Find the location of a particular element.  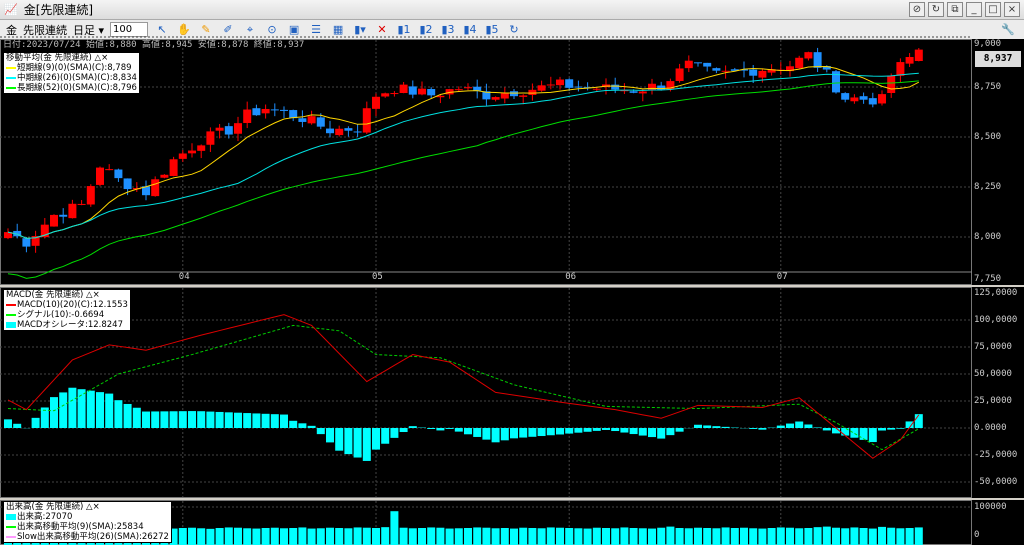

macd-legend-item: MACDオシレータ:12.8247 is located at coordinates (67, 325).